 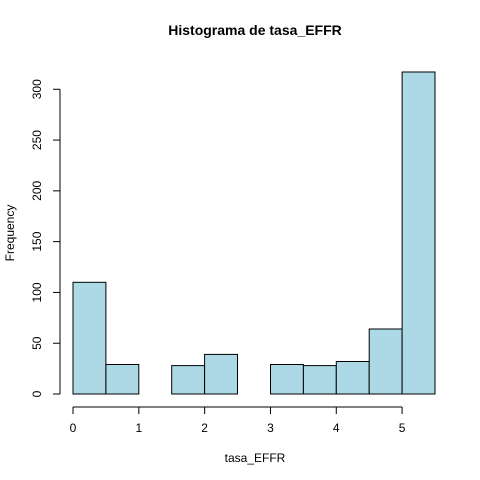 I want to click on y-tick-label: 200, so click(x=37, y=191).